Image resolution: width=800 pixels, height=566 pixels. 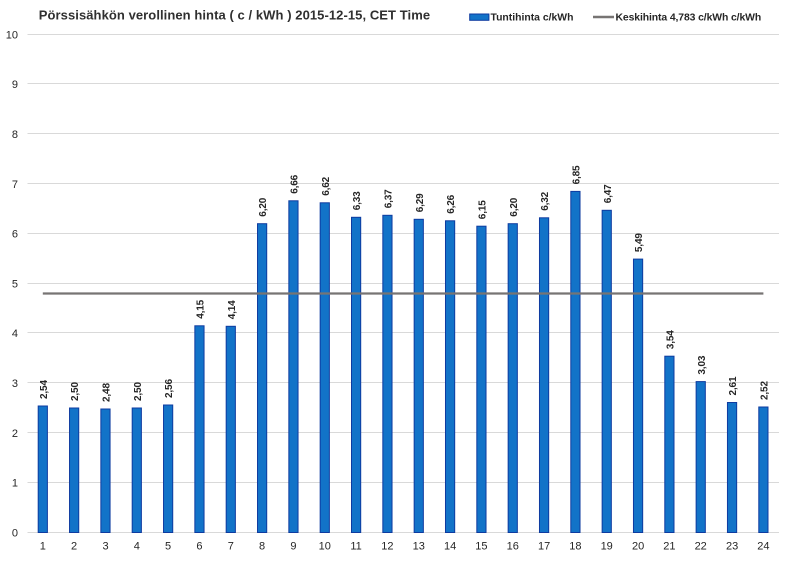 What do you see at coordinates (763, 547) in the screenshot?
I see `svg-text: 24` at bounding box center [763, 547].